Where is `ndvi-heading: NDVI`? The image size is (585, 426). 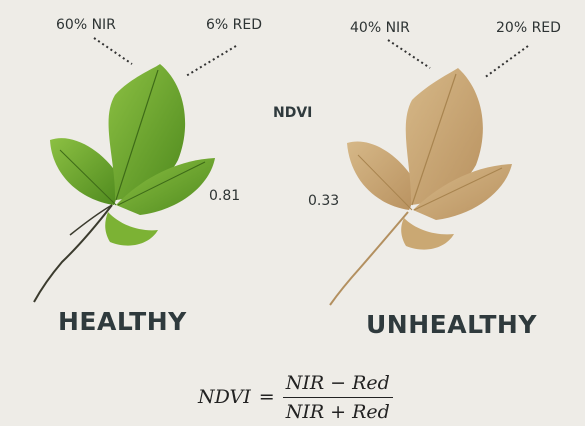 ndvi-heading: NDVI is located at coordinates (293, 113).